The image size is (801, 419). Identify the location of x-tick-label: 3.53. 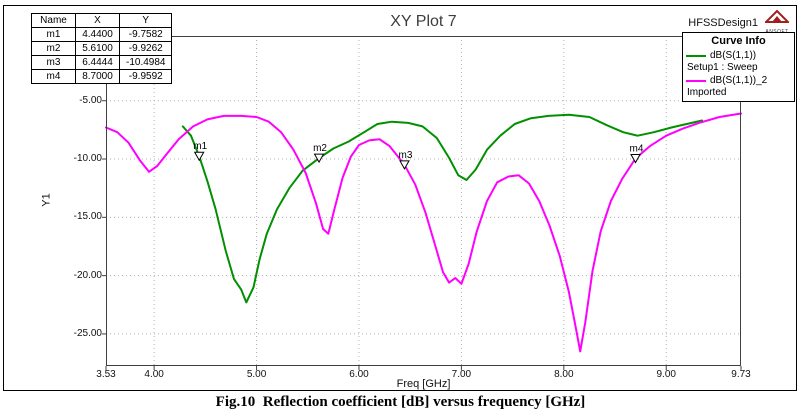
(106, 374).